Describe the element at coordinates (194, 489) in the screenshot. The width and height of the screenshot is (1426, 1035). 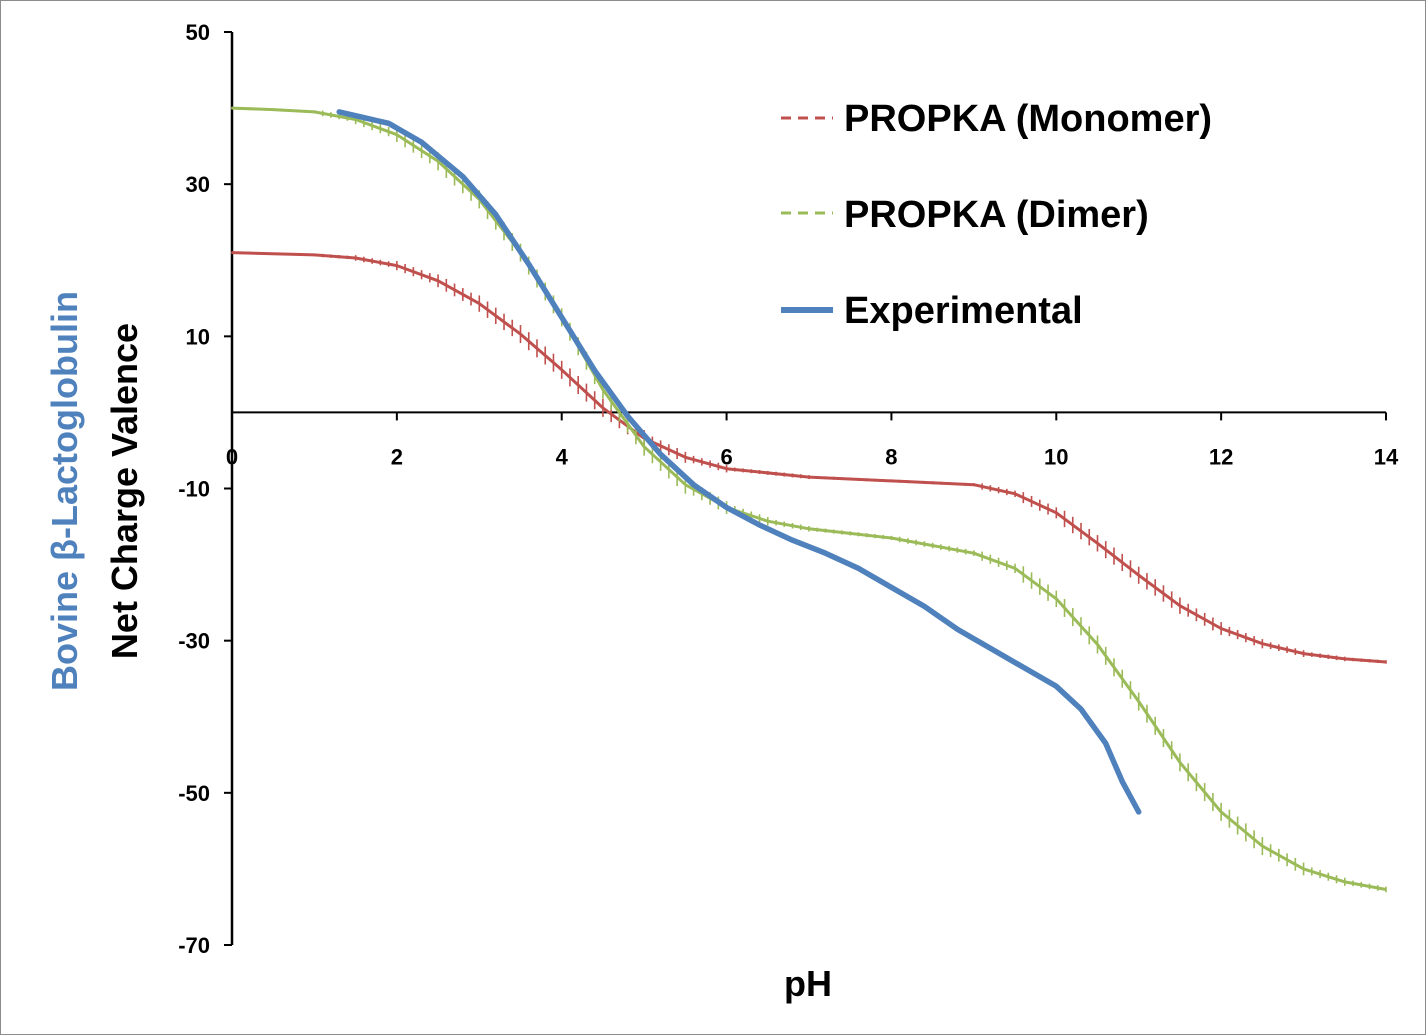
I see `y-tick-label: -10` at that location.